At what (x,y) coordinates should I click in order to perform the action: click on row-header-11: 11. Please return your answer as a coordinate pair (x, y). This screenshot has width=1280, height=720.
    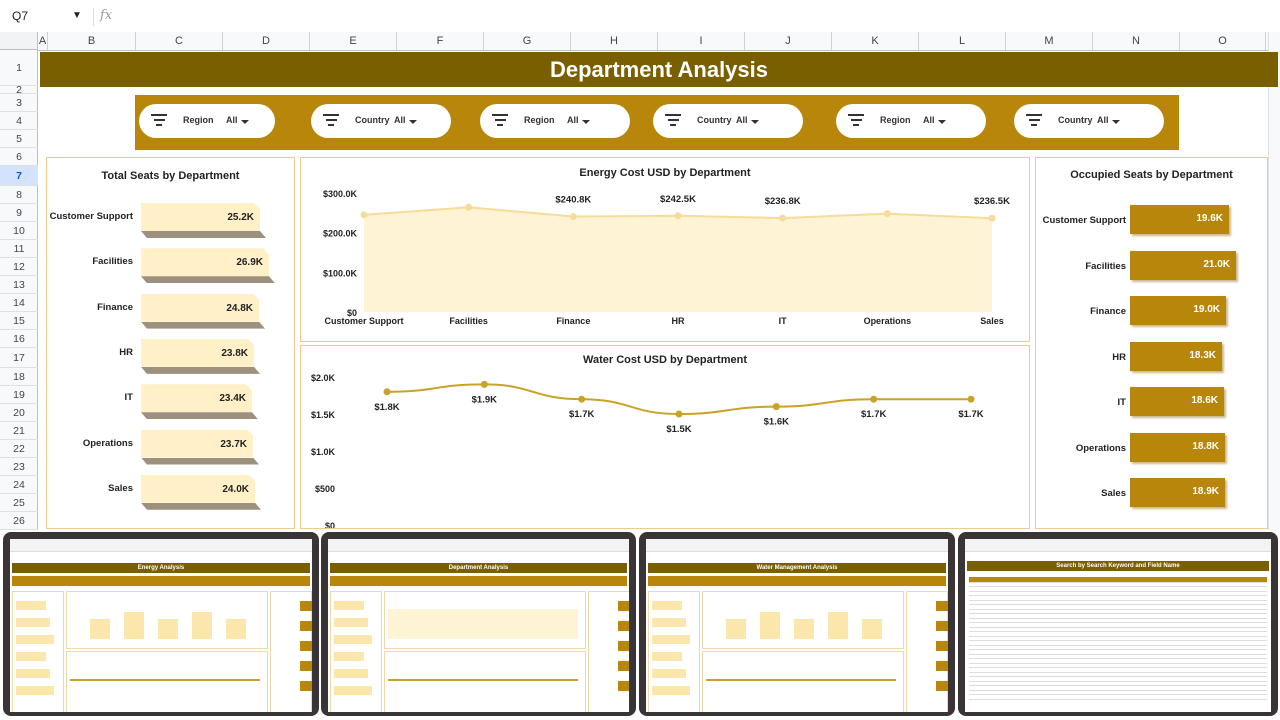
    Looking at the image, I should click on (19, 249).